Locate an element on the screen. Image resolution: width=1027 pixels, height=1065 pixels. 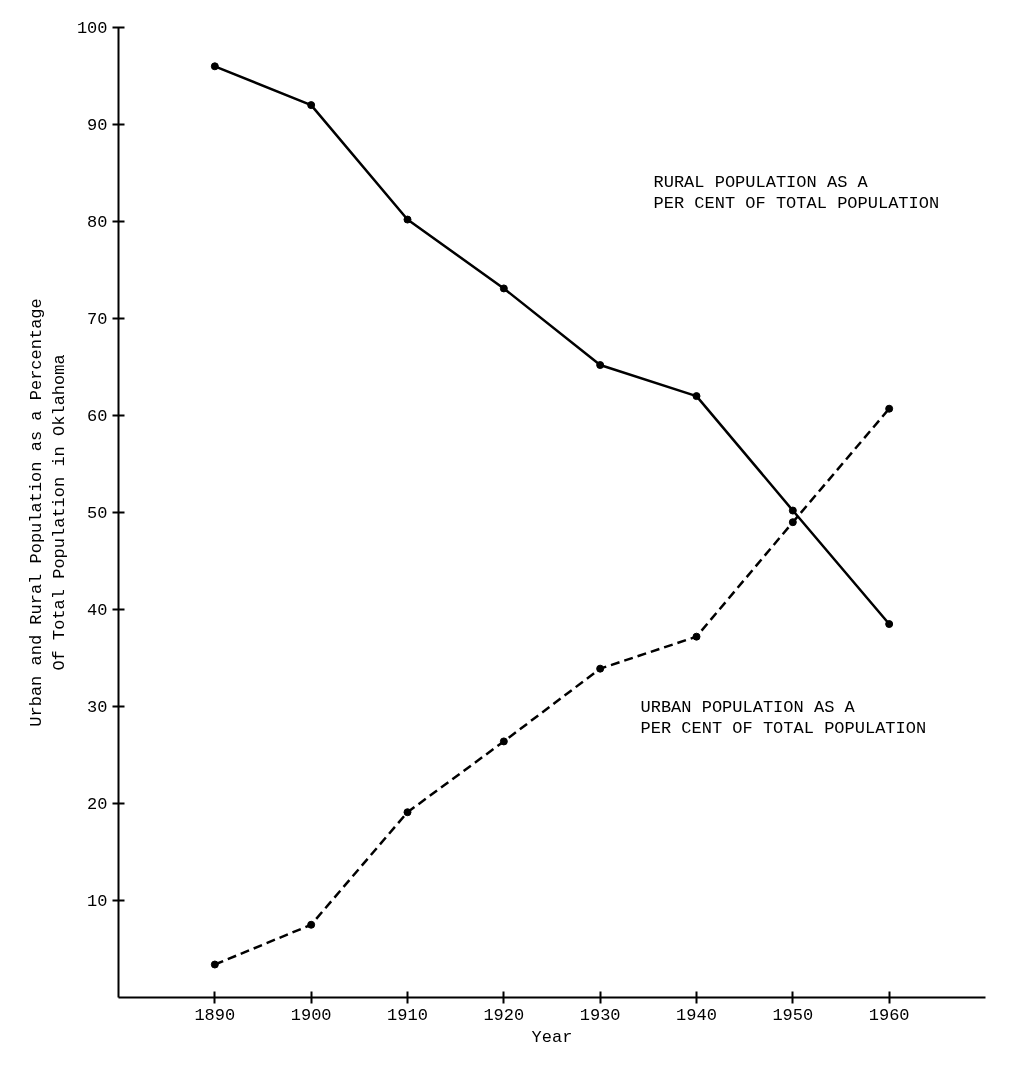
y-tick-label: 20 is located at coordinates (97, 804).